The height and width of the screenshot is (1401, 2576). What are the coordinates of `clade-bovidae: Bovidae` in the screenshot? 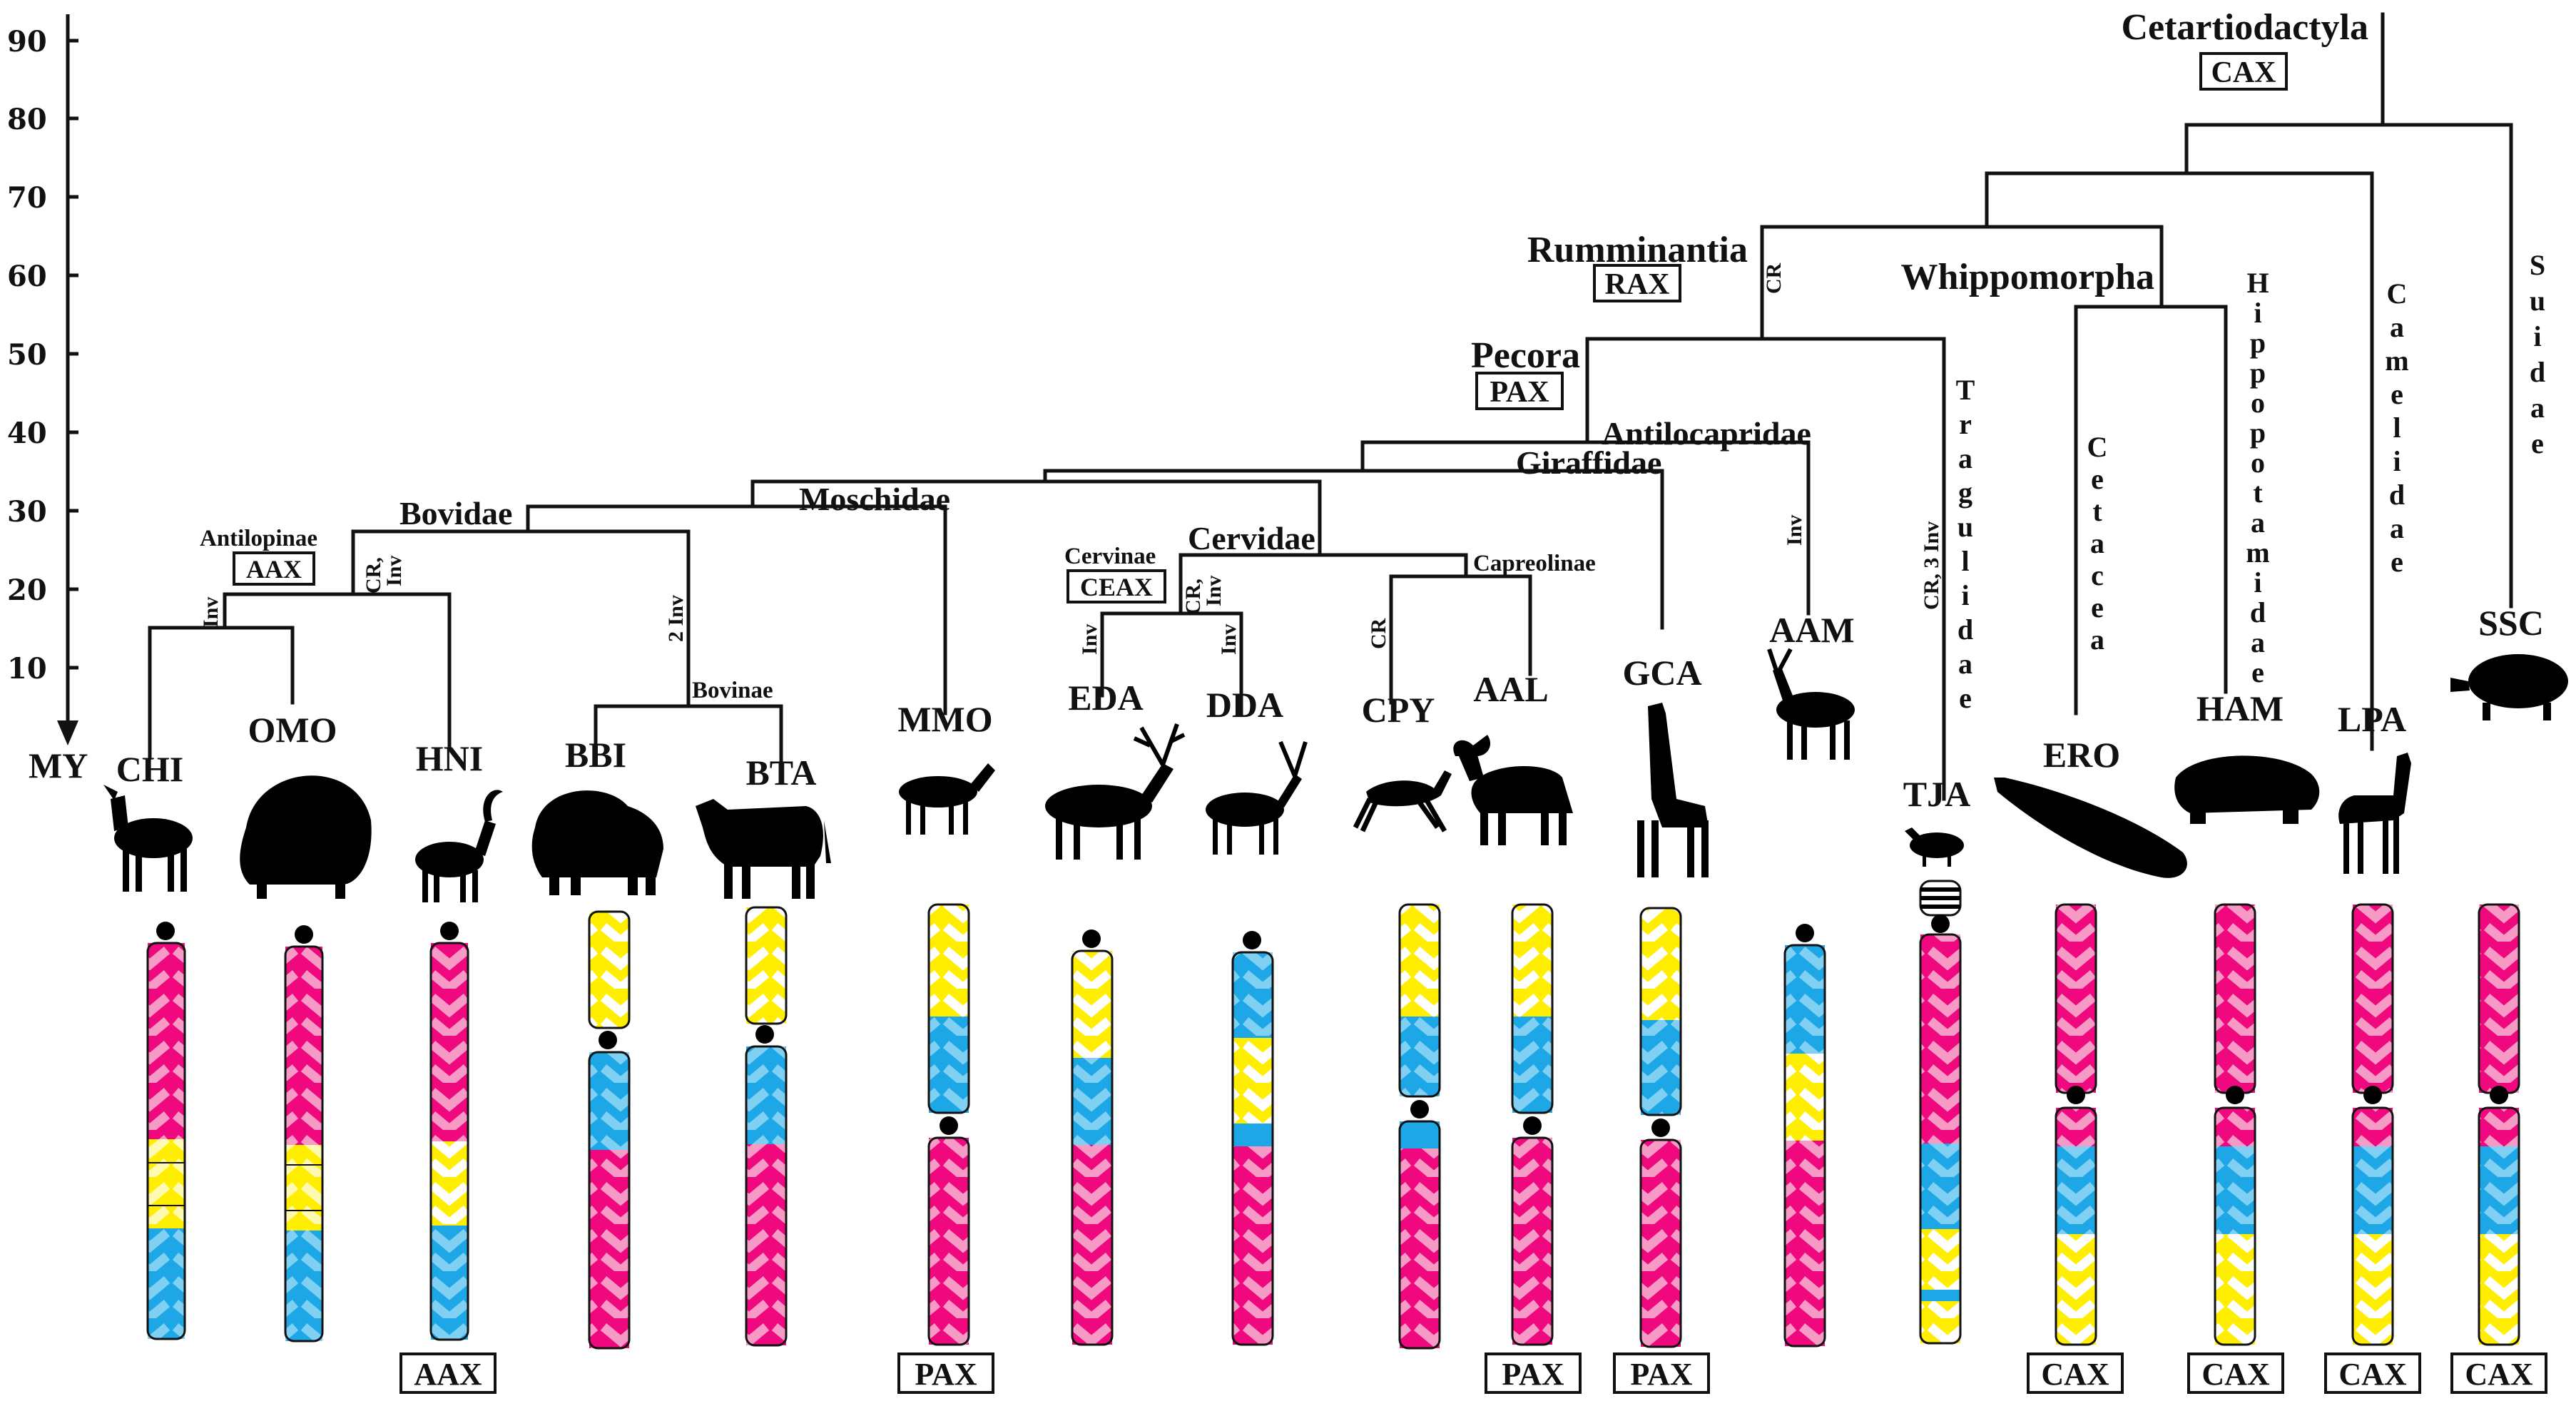 It's located at (455, 513).